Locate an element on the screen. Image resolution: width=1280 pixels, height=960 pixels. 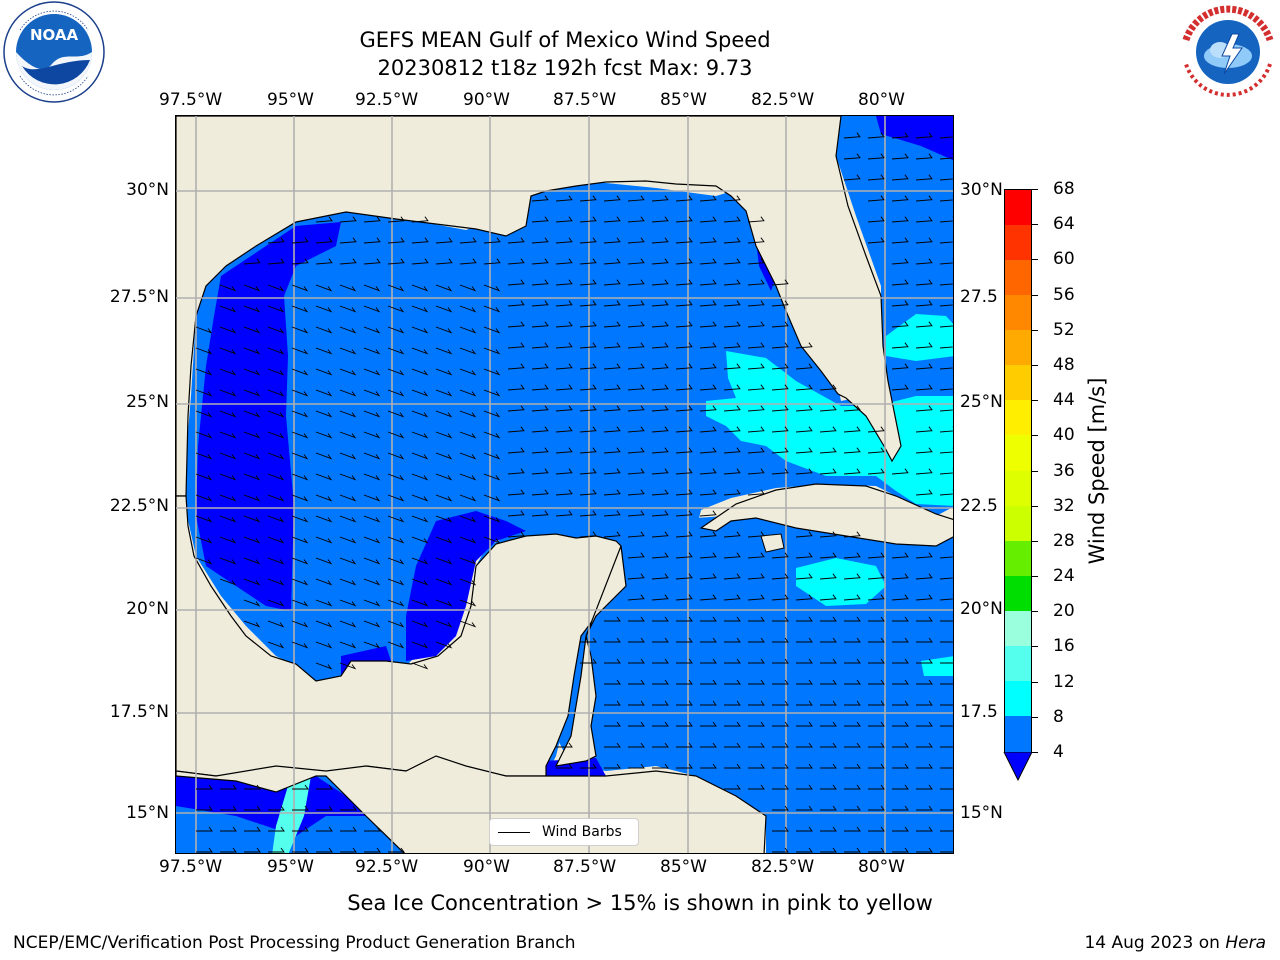
lon-label-top: 87.5°W is located at coordinates (585, 100).